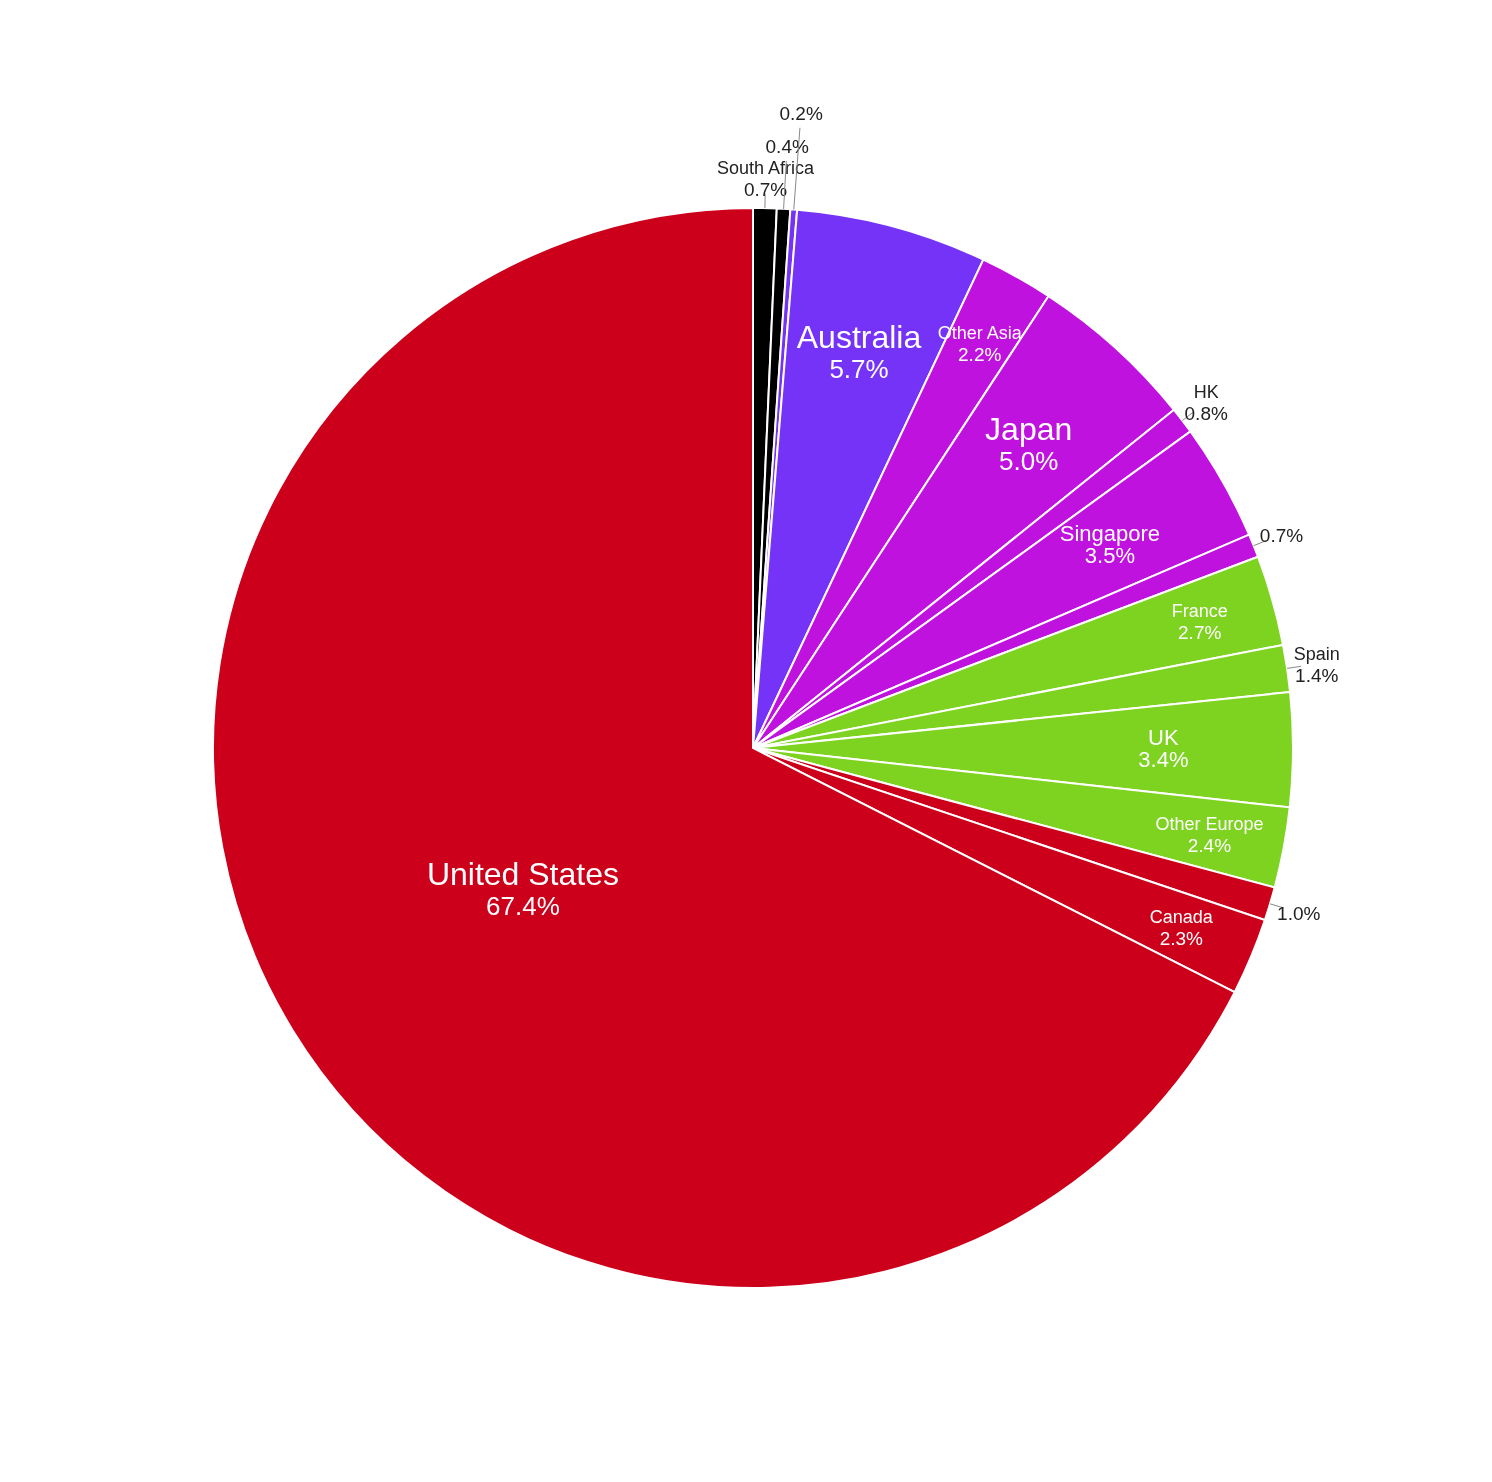 The height and width of the screenshot is (1482, 1492). I want to click on slice-label: United States, so click(522, 874).